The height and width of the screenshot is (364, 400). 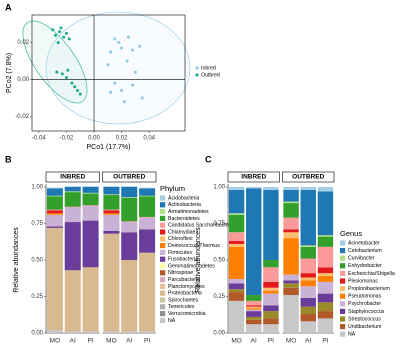 What do you see at coordinates (183, 260) in the screenshot?
I see `legend-label: Fusobacteria` at bounding box center [183, 260].